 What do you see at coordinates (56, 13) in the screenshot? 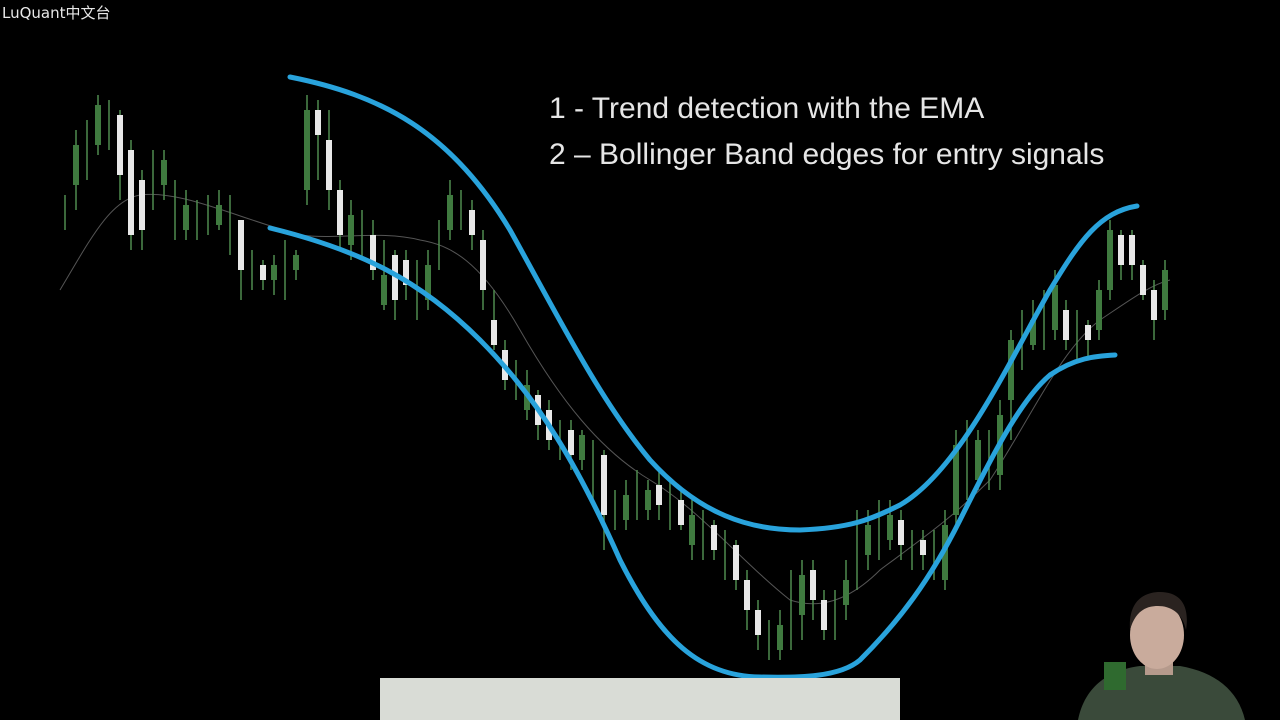
I see `watermark: LuQuant中文台` at bounding box center [56, 13].